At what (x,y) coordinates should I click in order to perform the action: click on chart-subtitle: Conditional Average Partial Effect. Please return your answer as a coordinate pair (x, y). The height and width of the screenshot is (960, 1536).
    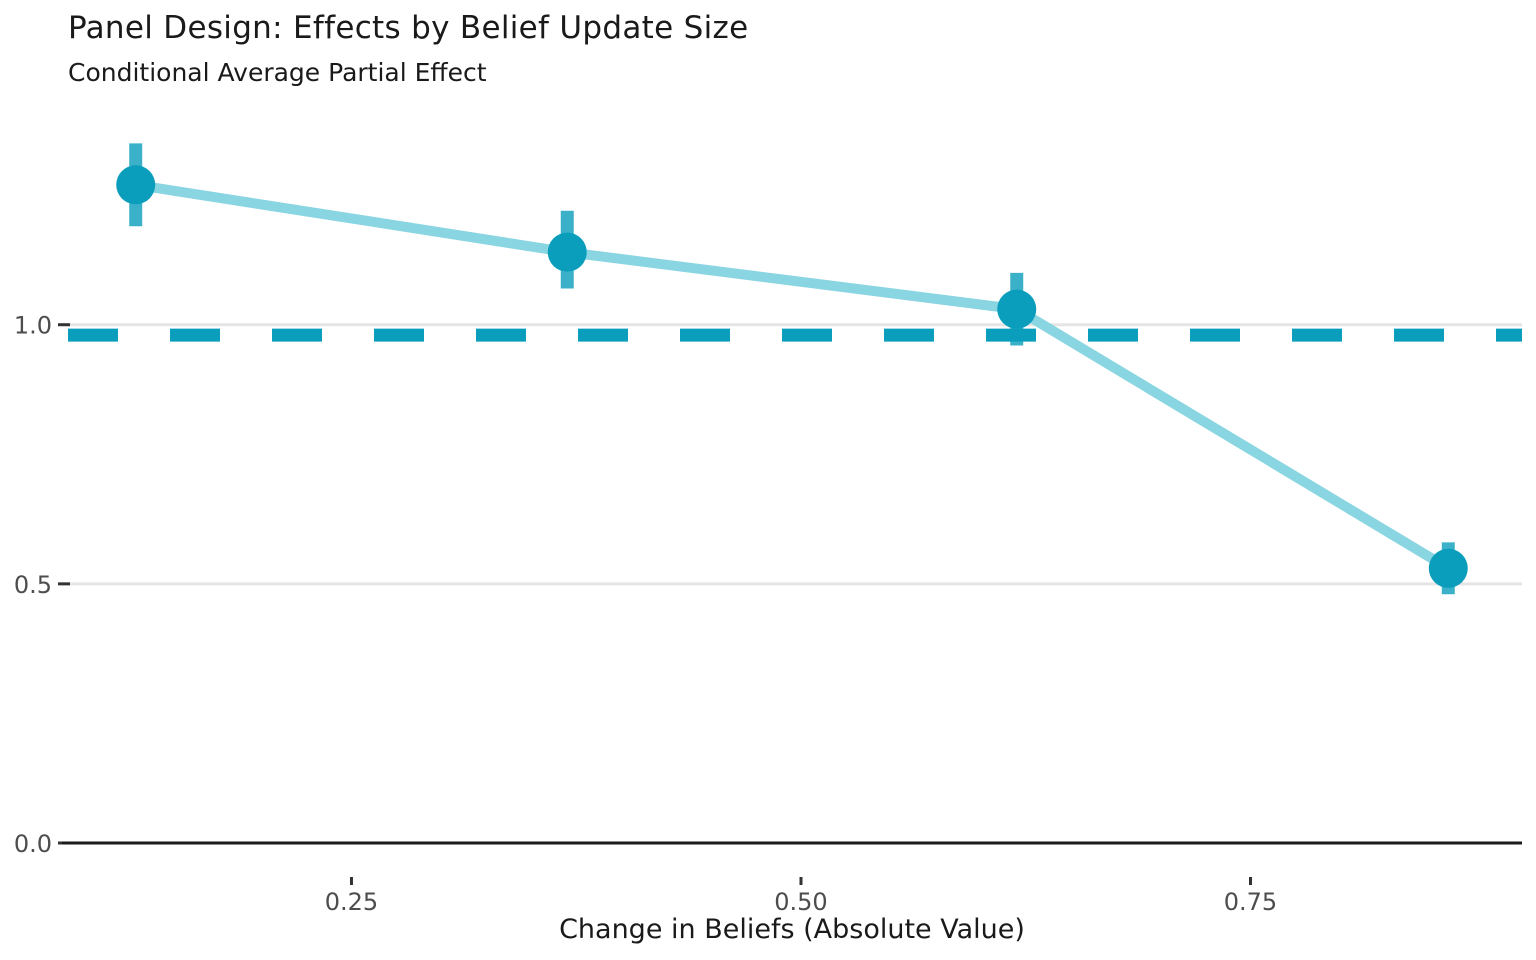
    Looking at the image, I should click on (277, 72).